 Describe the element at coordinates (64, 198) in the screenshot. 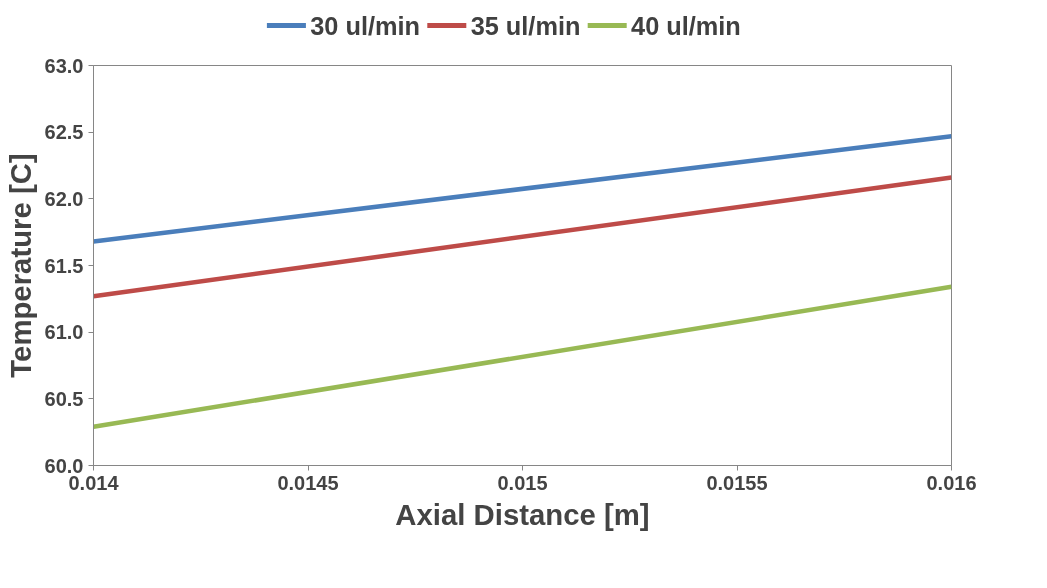

I see `y-tick-label: 62.0` at that location.